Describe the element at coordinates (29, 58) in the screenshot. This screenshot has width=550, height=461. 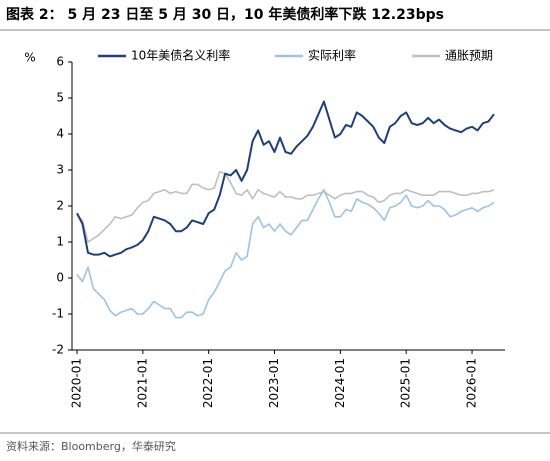
I see `y-unit: %` at that location.